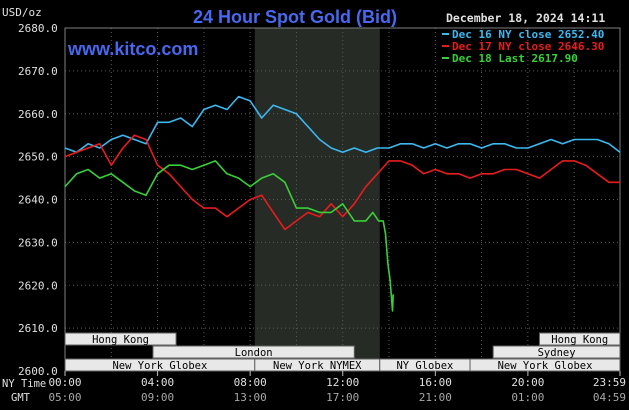 The width and height of the screenshot is (629, 410). What do you see at coordinates (157, 382) in the screenshot?
I see `x-tick-label-ny: 04:00` at bounding box center [157, 382].